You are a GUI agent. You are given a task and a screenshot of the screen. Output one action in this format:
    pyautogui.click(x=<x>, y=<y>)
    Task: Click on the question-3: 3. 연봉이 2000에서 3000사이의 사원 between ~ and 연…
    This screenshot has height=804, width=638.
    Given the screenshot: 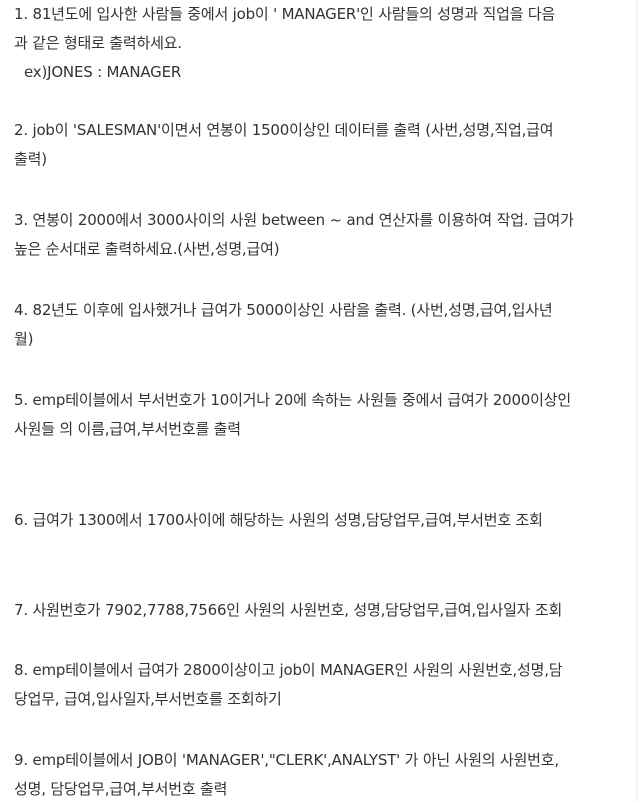 What is the action you would take?
    pyautogui.click(x=324, y=235)
    